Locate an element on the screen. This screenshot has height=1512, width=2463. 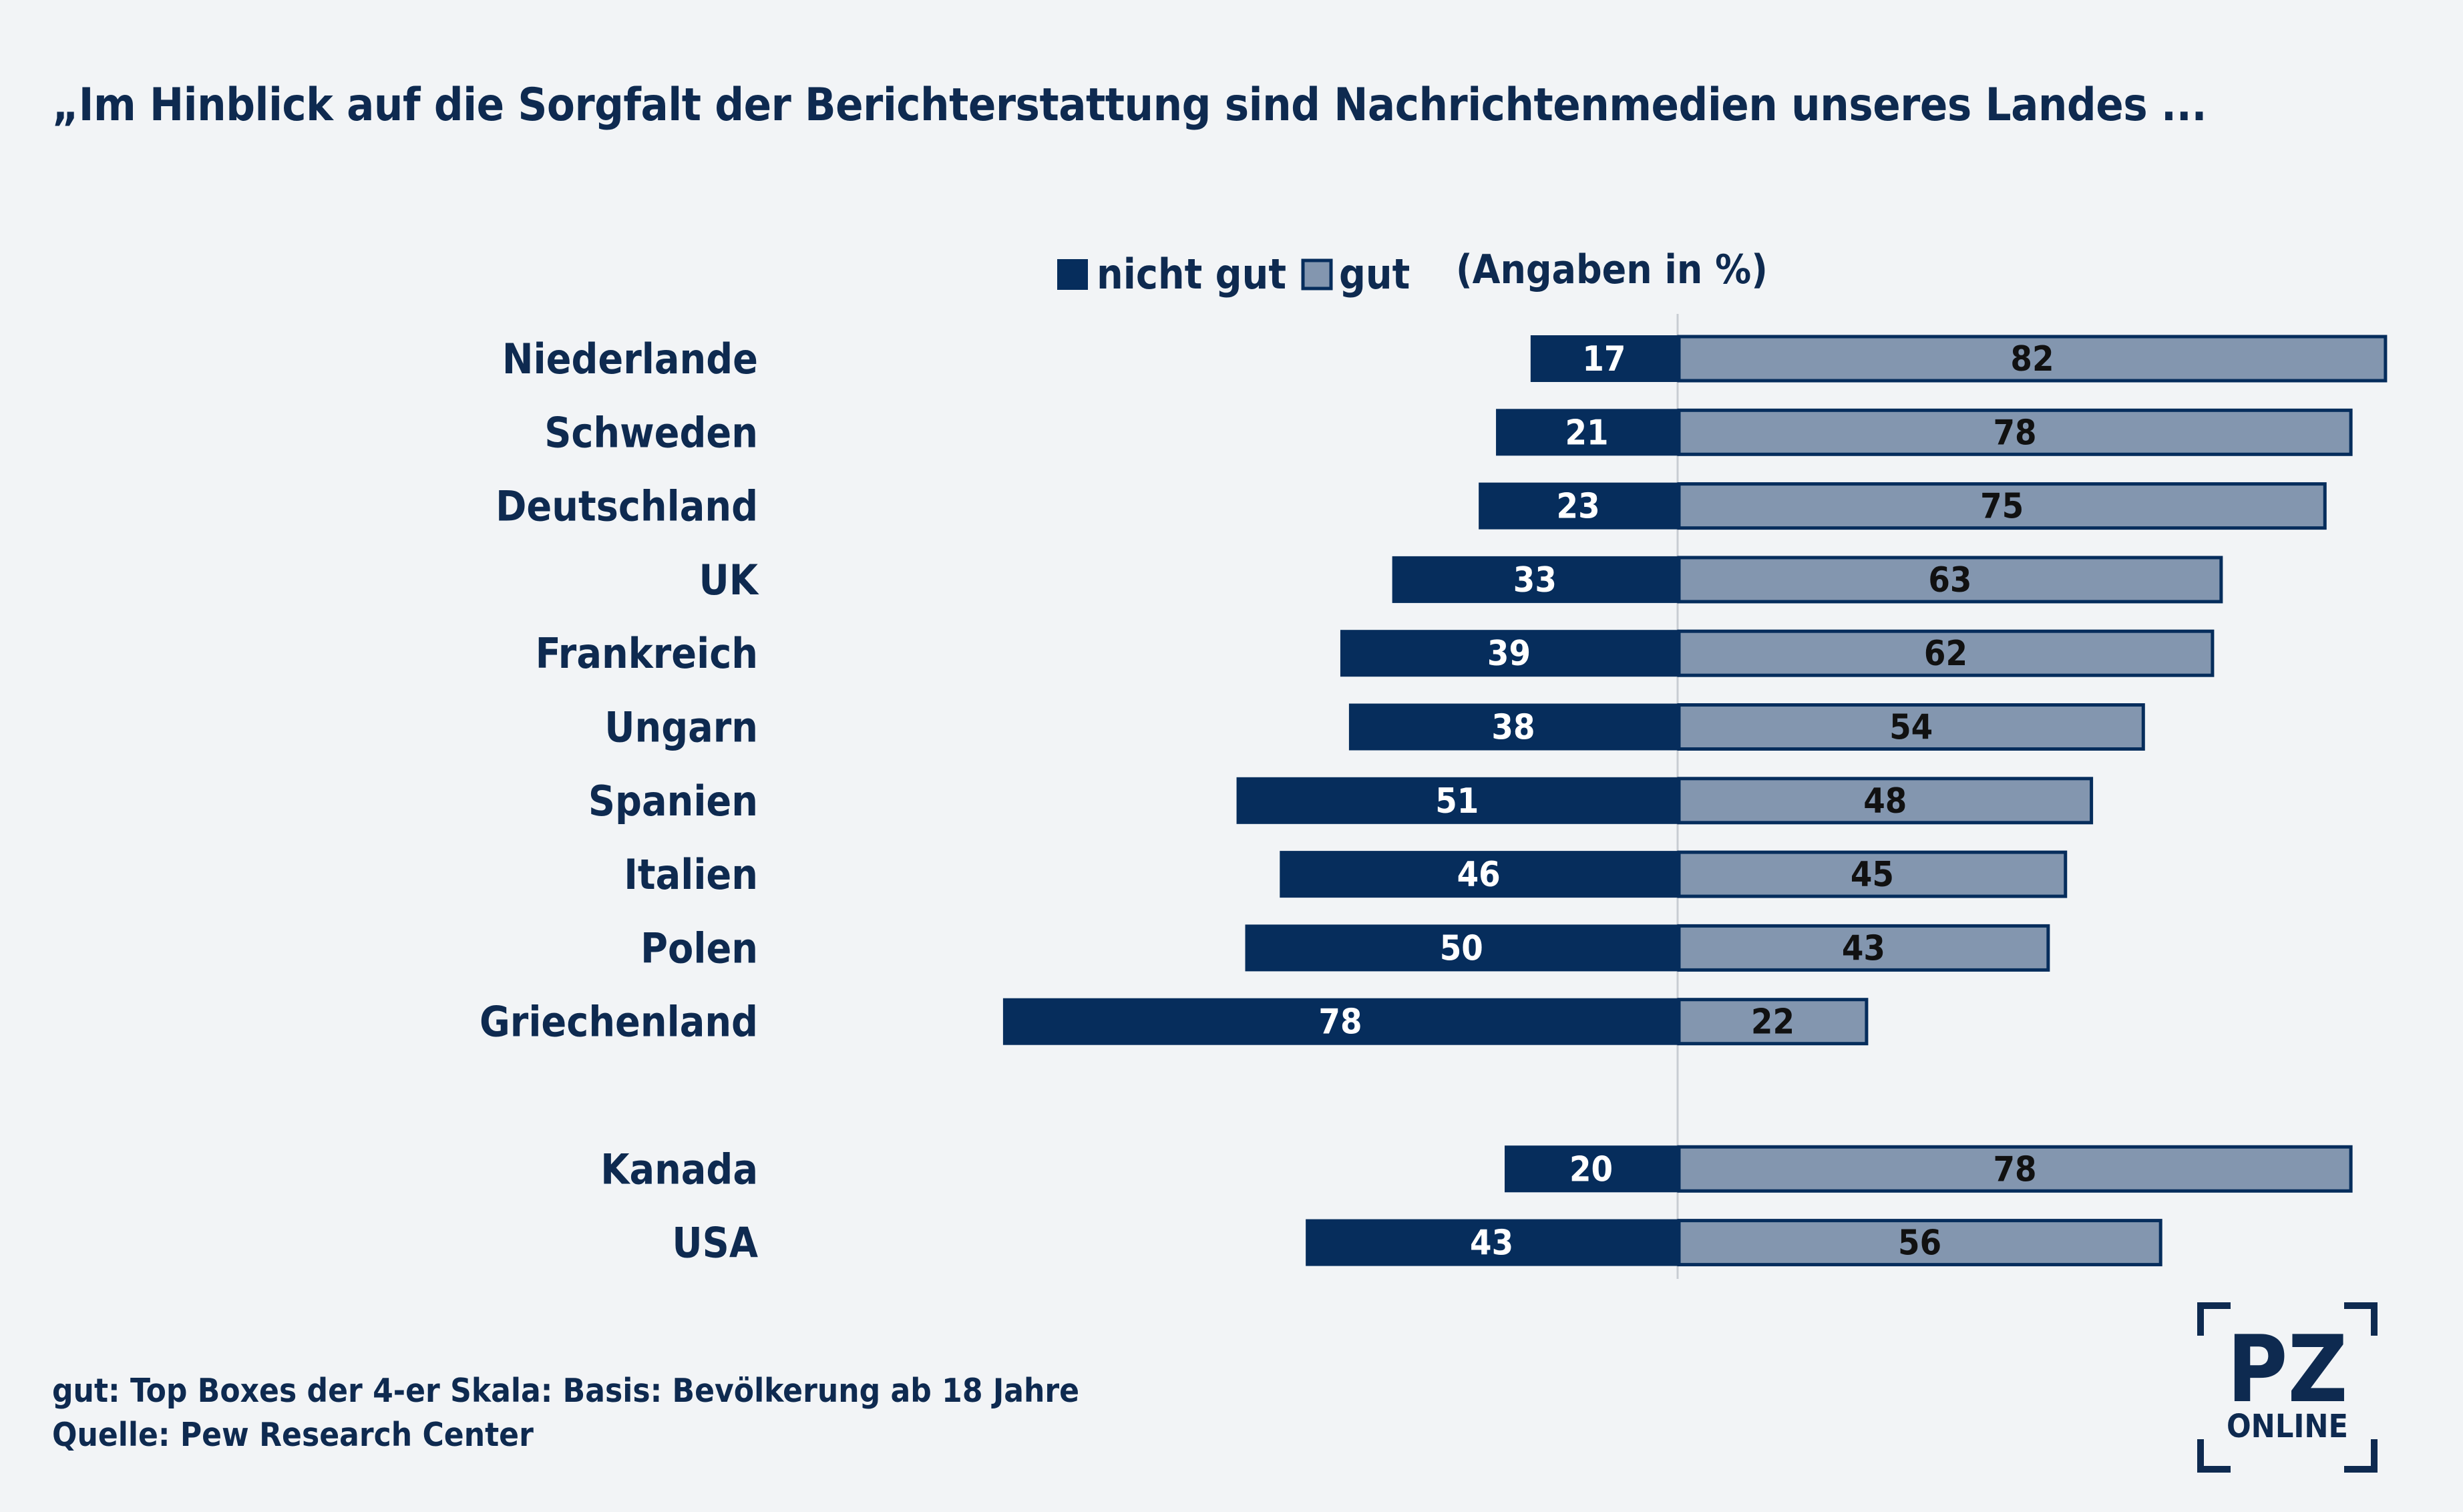
category-label: Spanien is located at coordinates (673, 801).